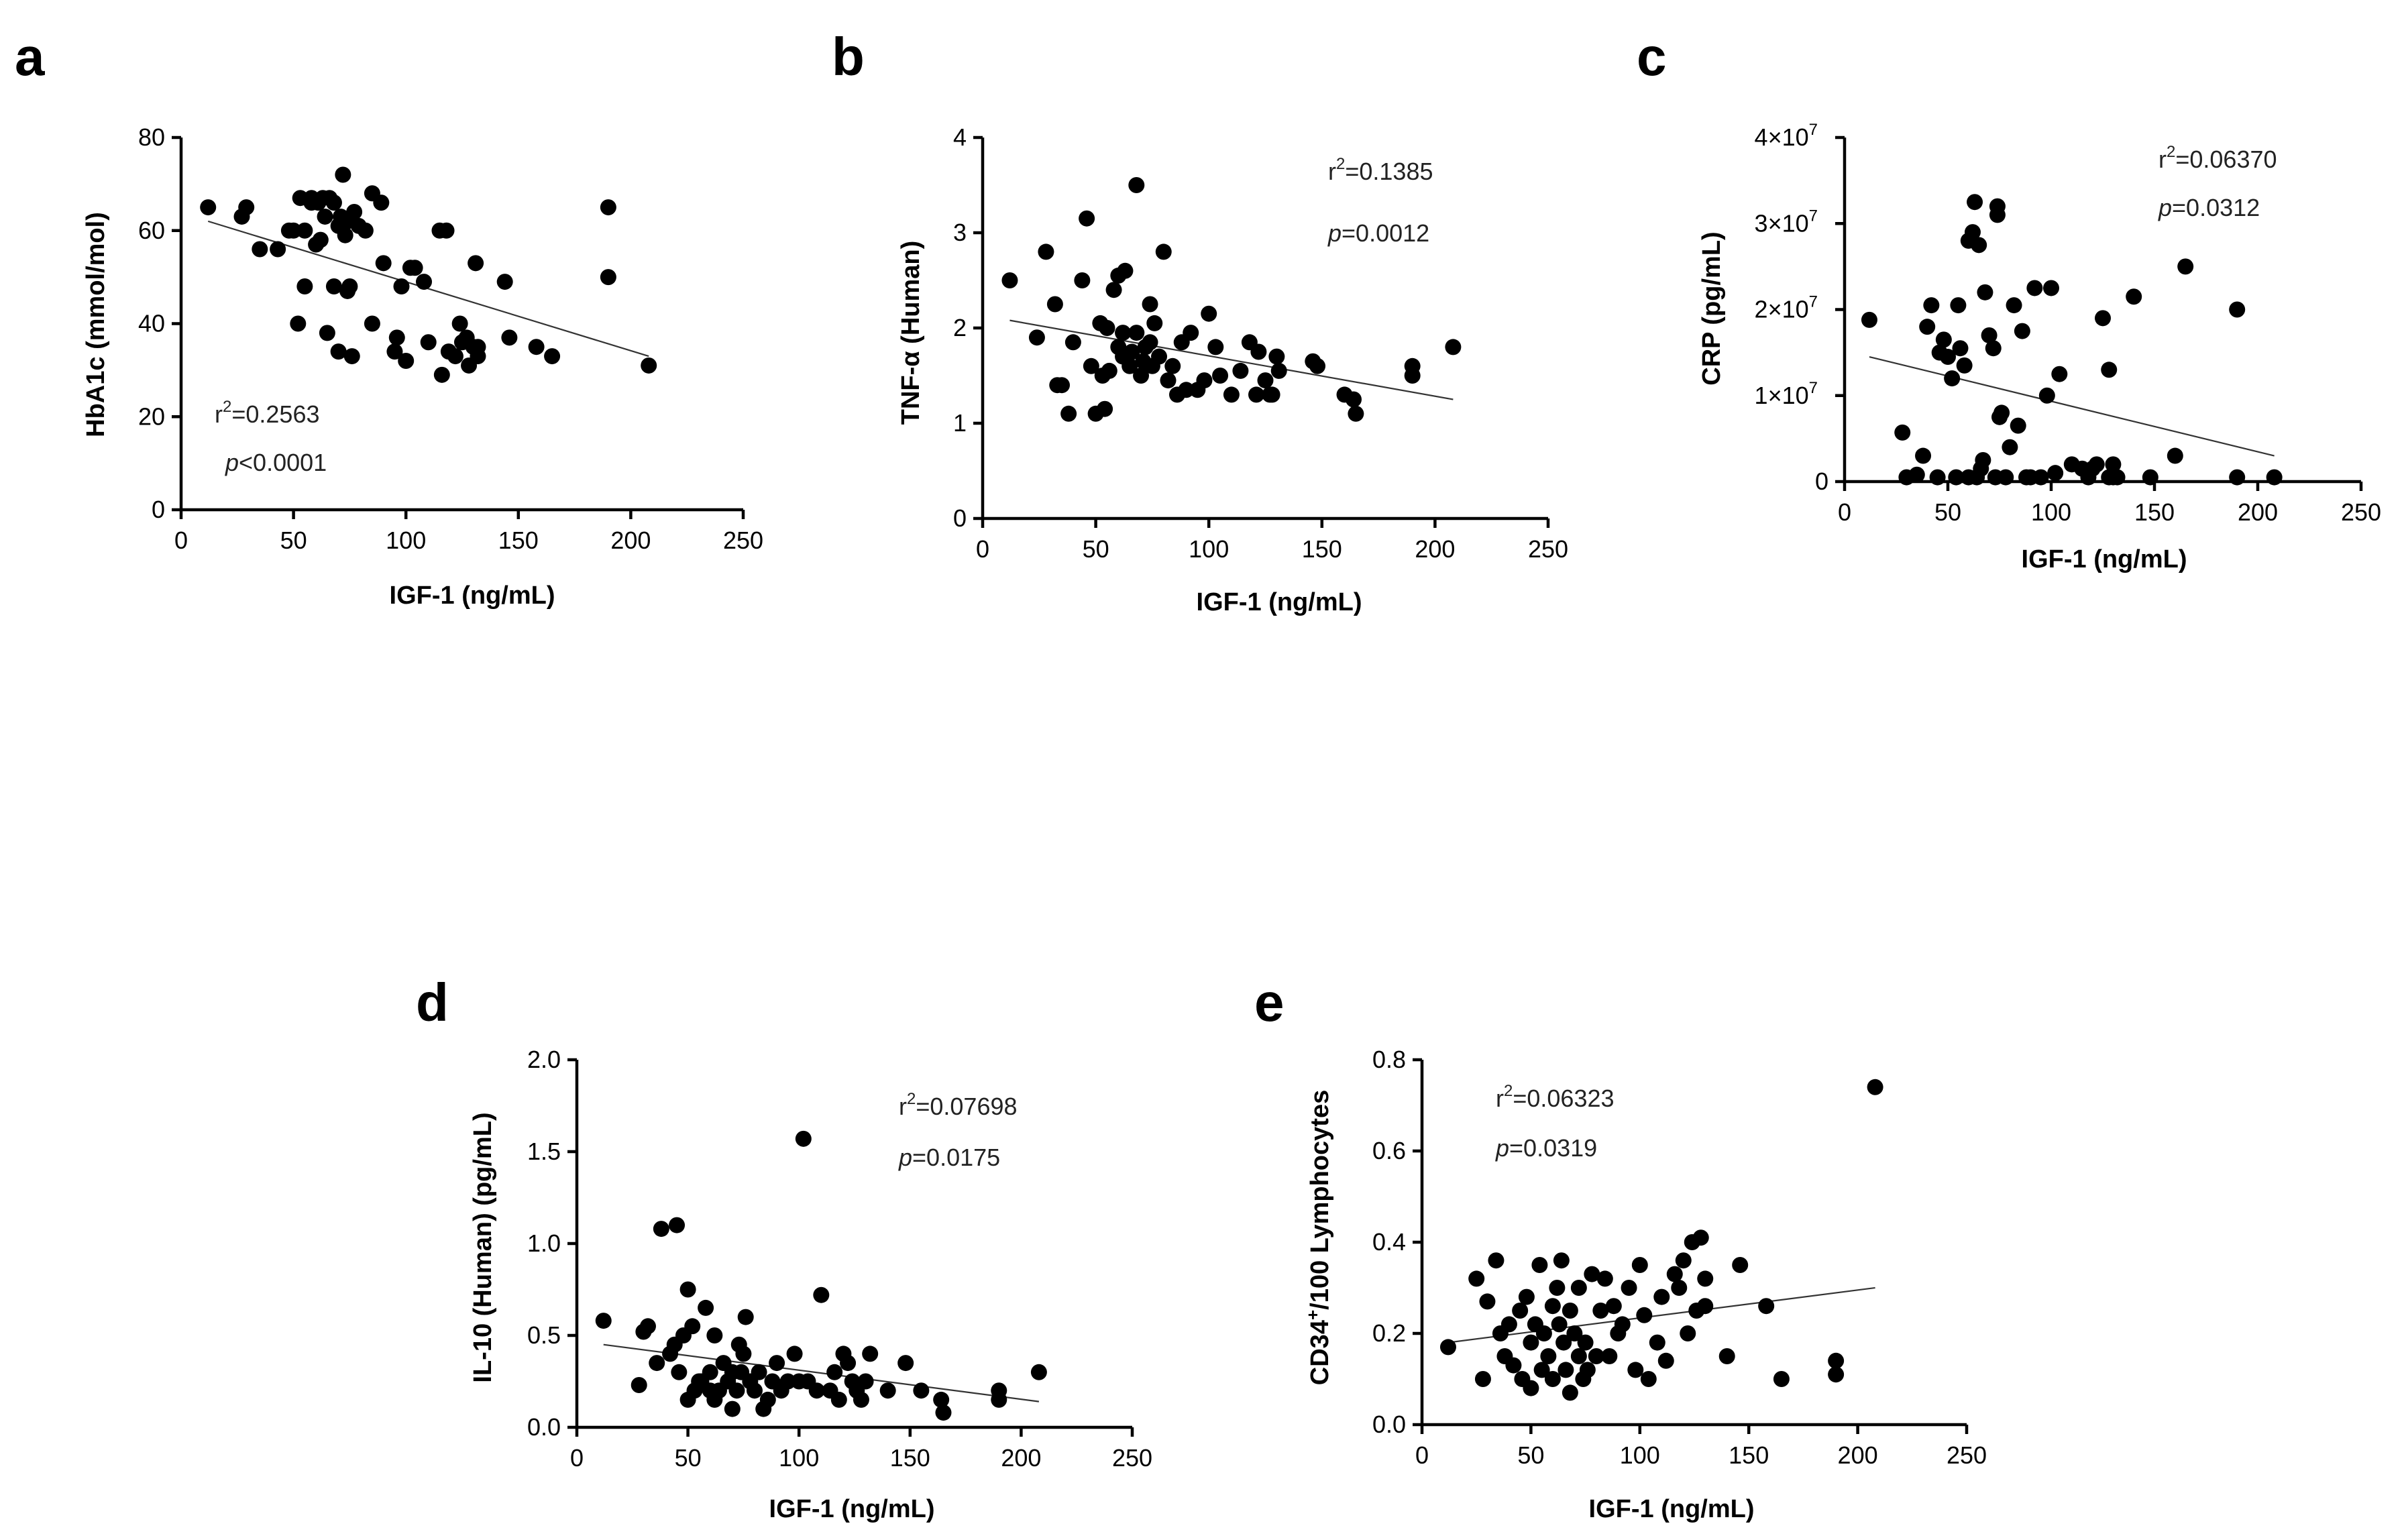 The height and width of the screenshot is (1540, 2406). I want to click on x-tick-label: 150, so click(910, 1458).